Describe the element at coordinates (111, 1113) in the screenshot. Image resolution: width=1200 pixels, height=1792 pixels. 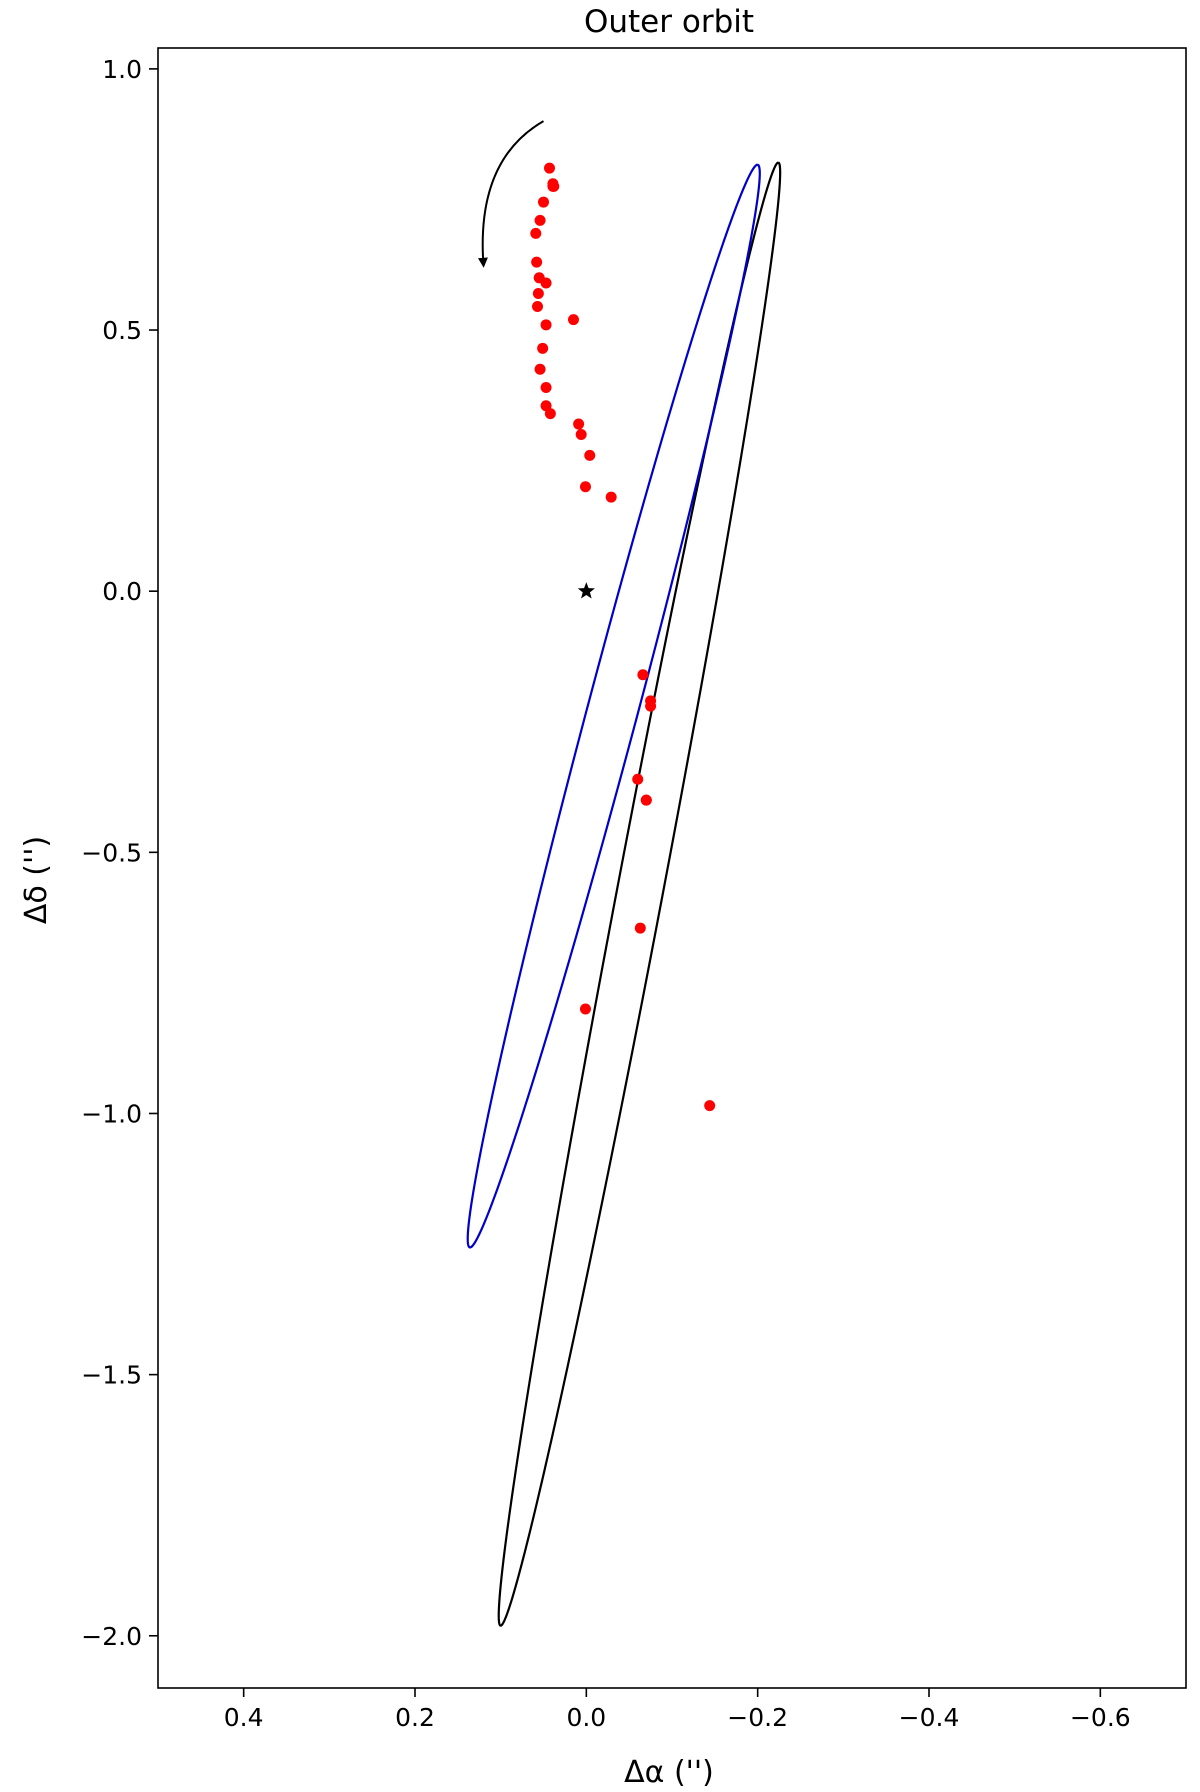
I see `y-tick-label: −1.0` at that location.